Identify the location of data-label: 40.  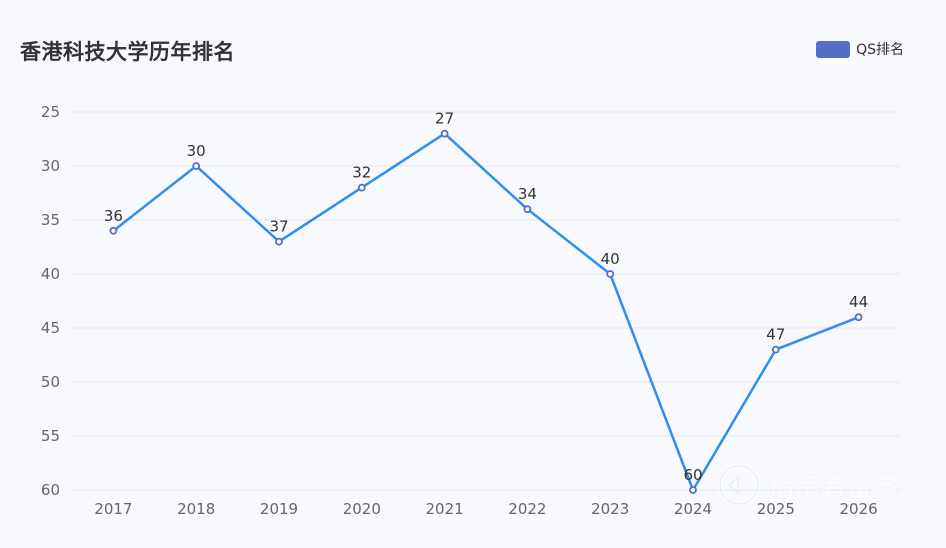
(610, 259).